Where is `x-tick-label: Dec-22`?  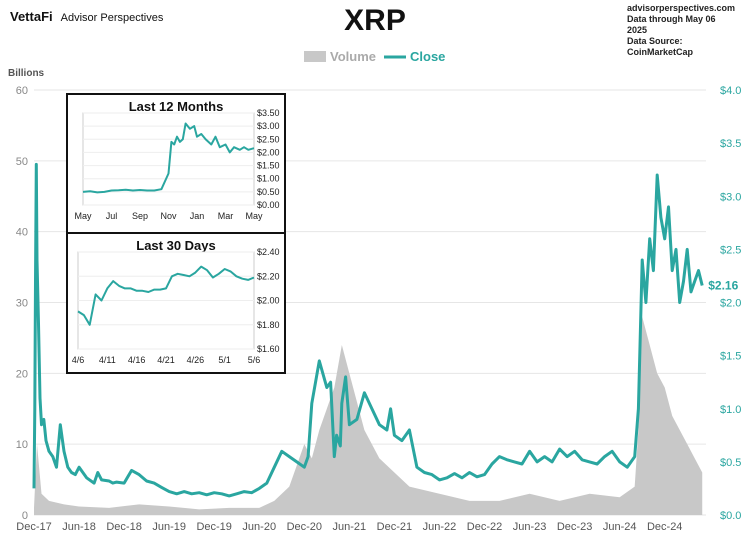 x-tick-label: Dec-22 is located at coordinates (484, 527).